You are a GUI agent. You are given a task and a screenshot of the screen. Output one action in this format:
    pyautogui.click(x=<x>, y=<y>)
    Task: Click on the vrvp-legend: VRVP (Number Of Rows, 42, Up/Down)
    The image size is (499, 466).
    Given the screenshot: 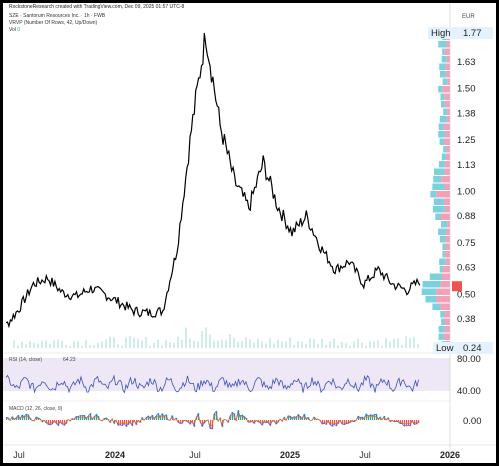 What is the action you would take?
    pyautogui.click(x=53, y=23)
    